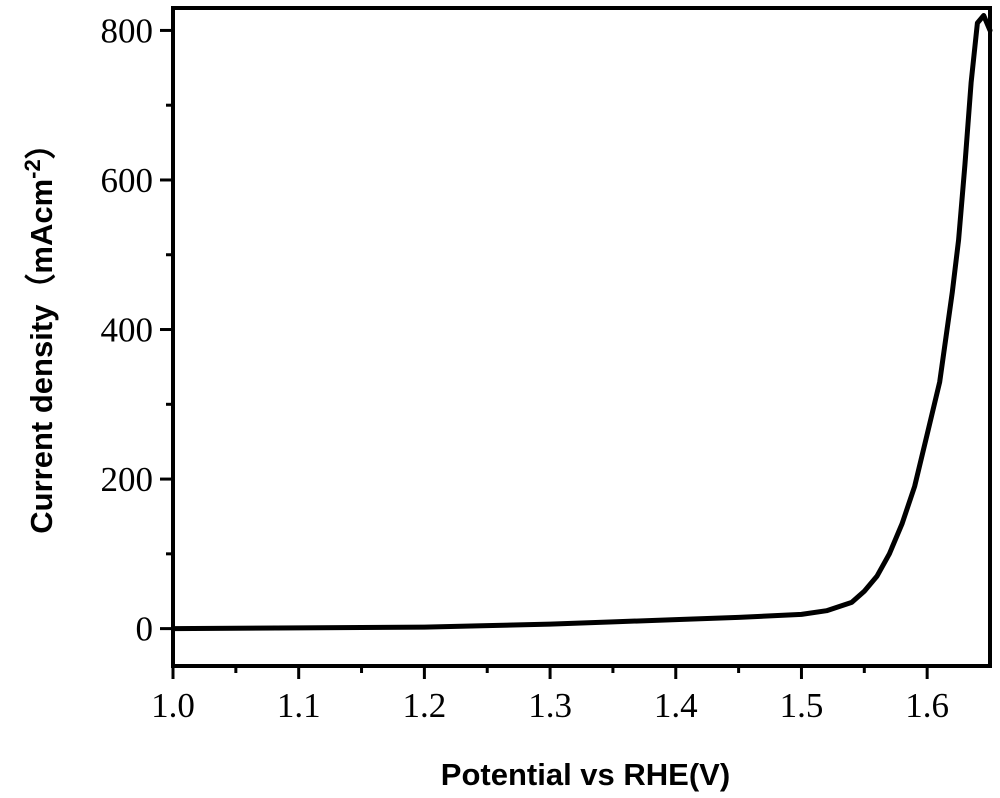 This screenshot has height=798, width=1000. What do you see at coordinates (127, 479) in the screenshot?
I see `y-tick-label: 200` at bounding box center [127, 479].